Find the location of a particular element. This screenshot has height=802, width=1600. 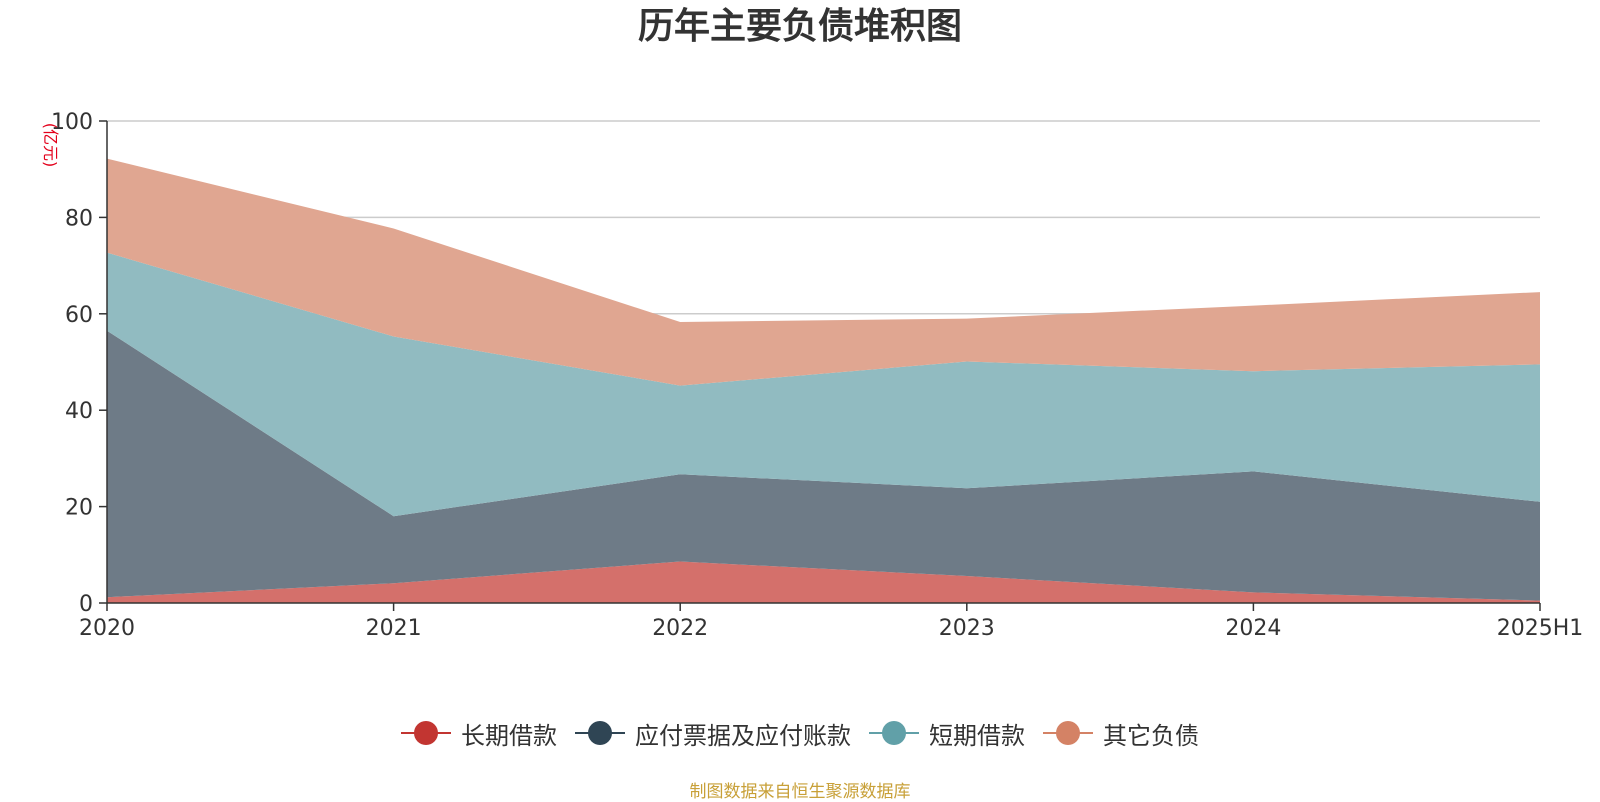

legend-label: 短期借款 is located at coordinates (977, 735).